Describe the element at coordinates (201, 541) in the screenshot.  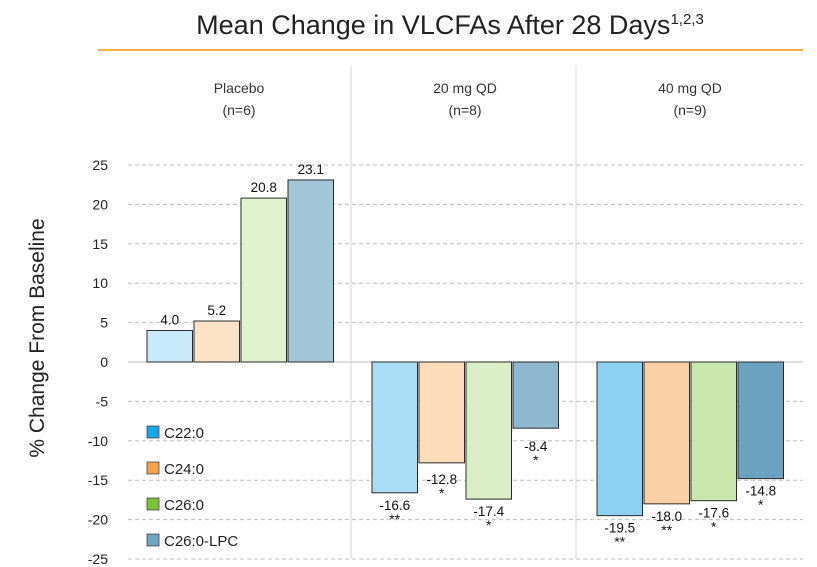
I see `legend-label: C26:0-LPC` at that location.